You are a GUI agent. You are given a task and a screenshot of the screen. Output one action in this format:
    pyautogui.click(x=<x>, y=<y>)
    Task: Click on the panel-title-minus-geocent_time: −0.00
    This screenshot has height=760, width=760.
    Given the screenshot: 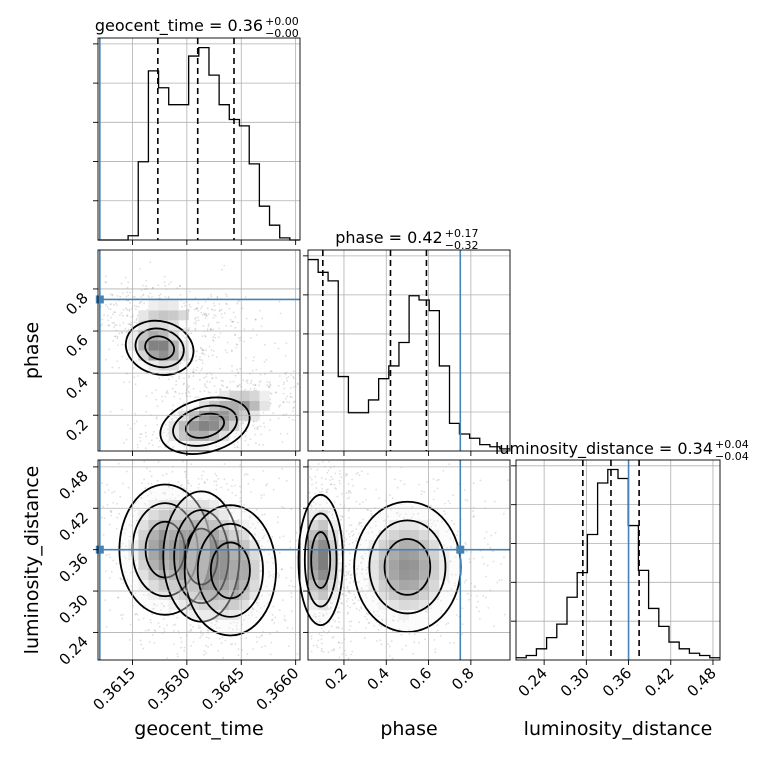 What is the action you would take?
    pyautogui.click(x=282, y=33)
    